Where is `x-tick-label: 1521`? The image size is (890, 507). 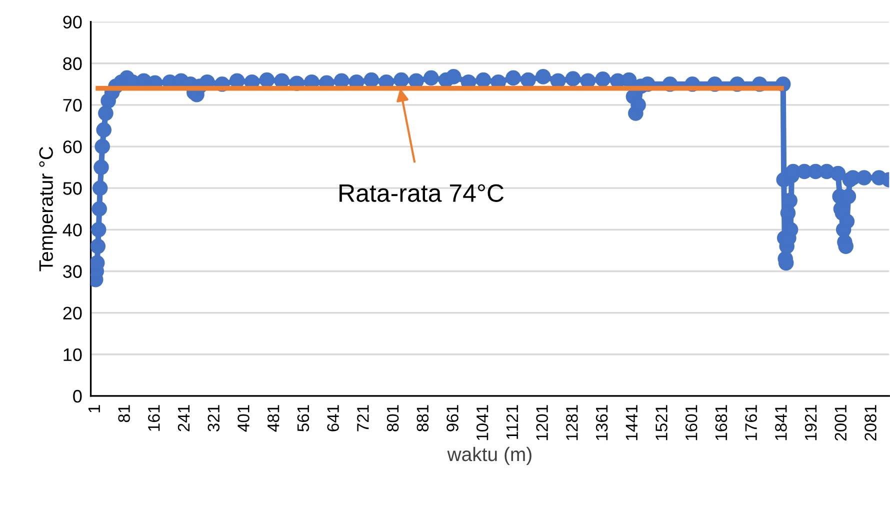
x-tick-label: 1521 is located at coordinates (662, 422).